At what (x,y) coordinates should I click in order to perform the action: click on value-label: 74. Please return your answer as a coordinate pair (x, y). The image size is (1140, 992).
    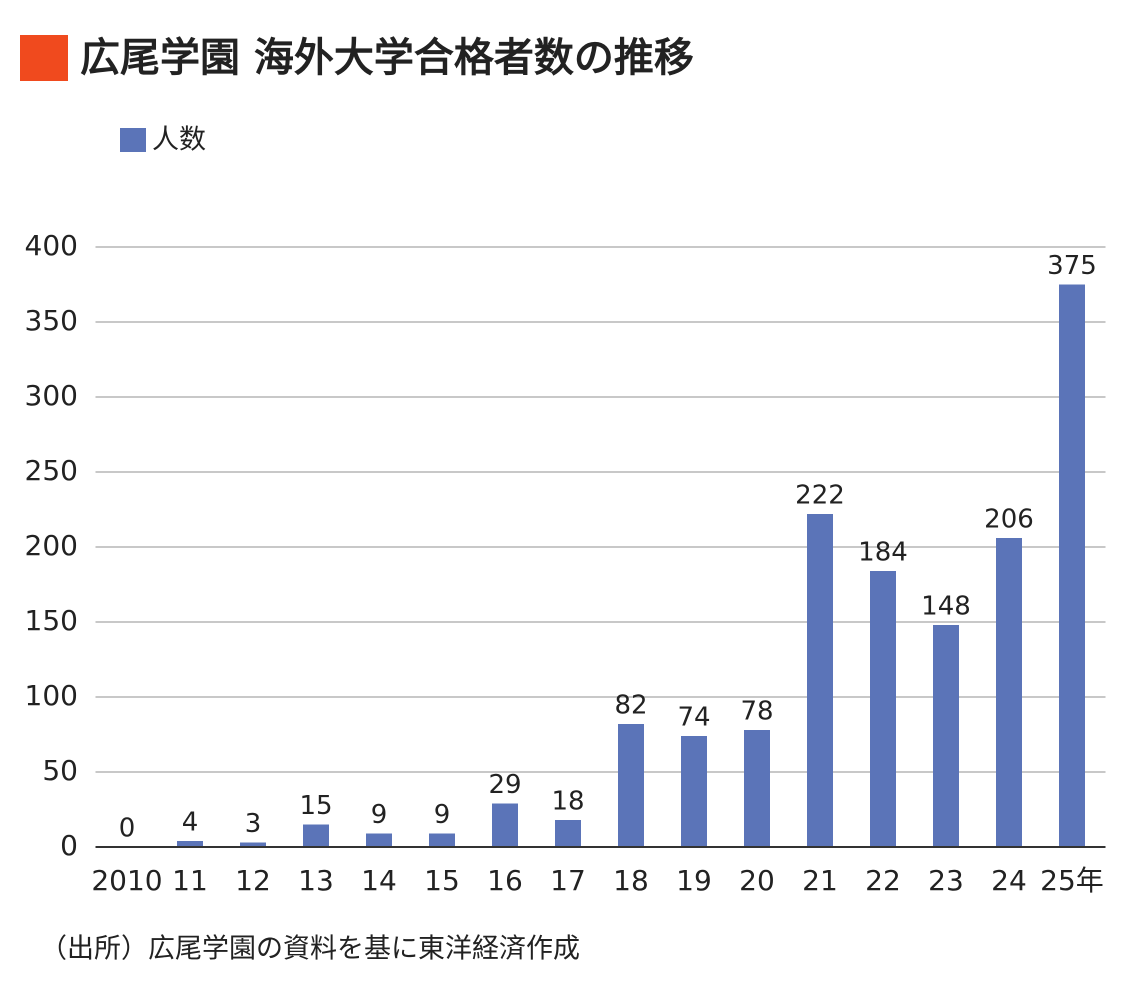
    Looking at the image, I should click on (693, 718).